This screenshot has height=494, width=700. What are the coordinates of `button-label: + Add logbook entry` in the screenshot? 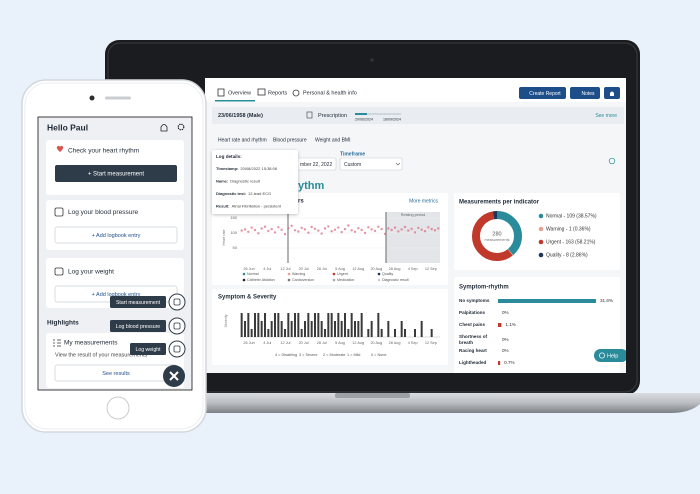 It's located at (116, 236).